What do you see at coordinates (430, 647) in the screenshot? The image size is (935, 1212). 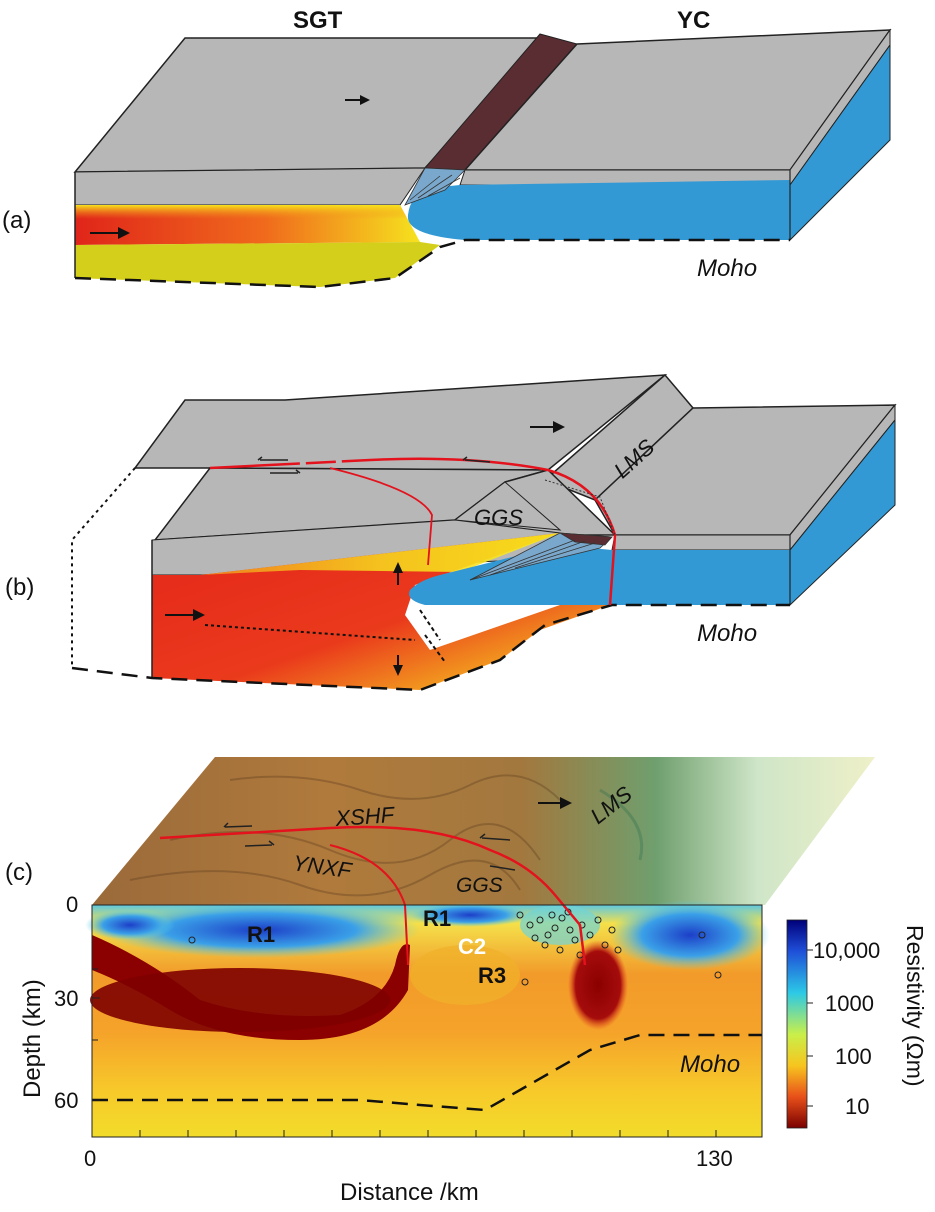 I see `moho-line-b` at bounding box center [430, 647].